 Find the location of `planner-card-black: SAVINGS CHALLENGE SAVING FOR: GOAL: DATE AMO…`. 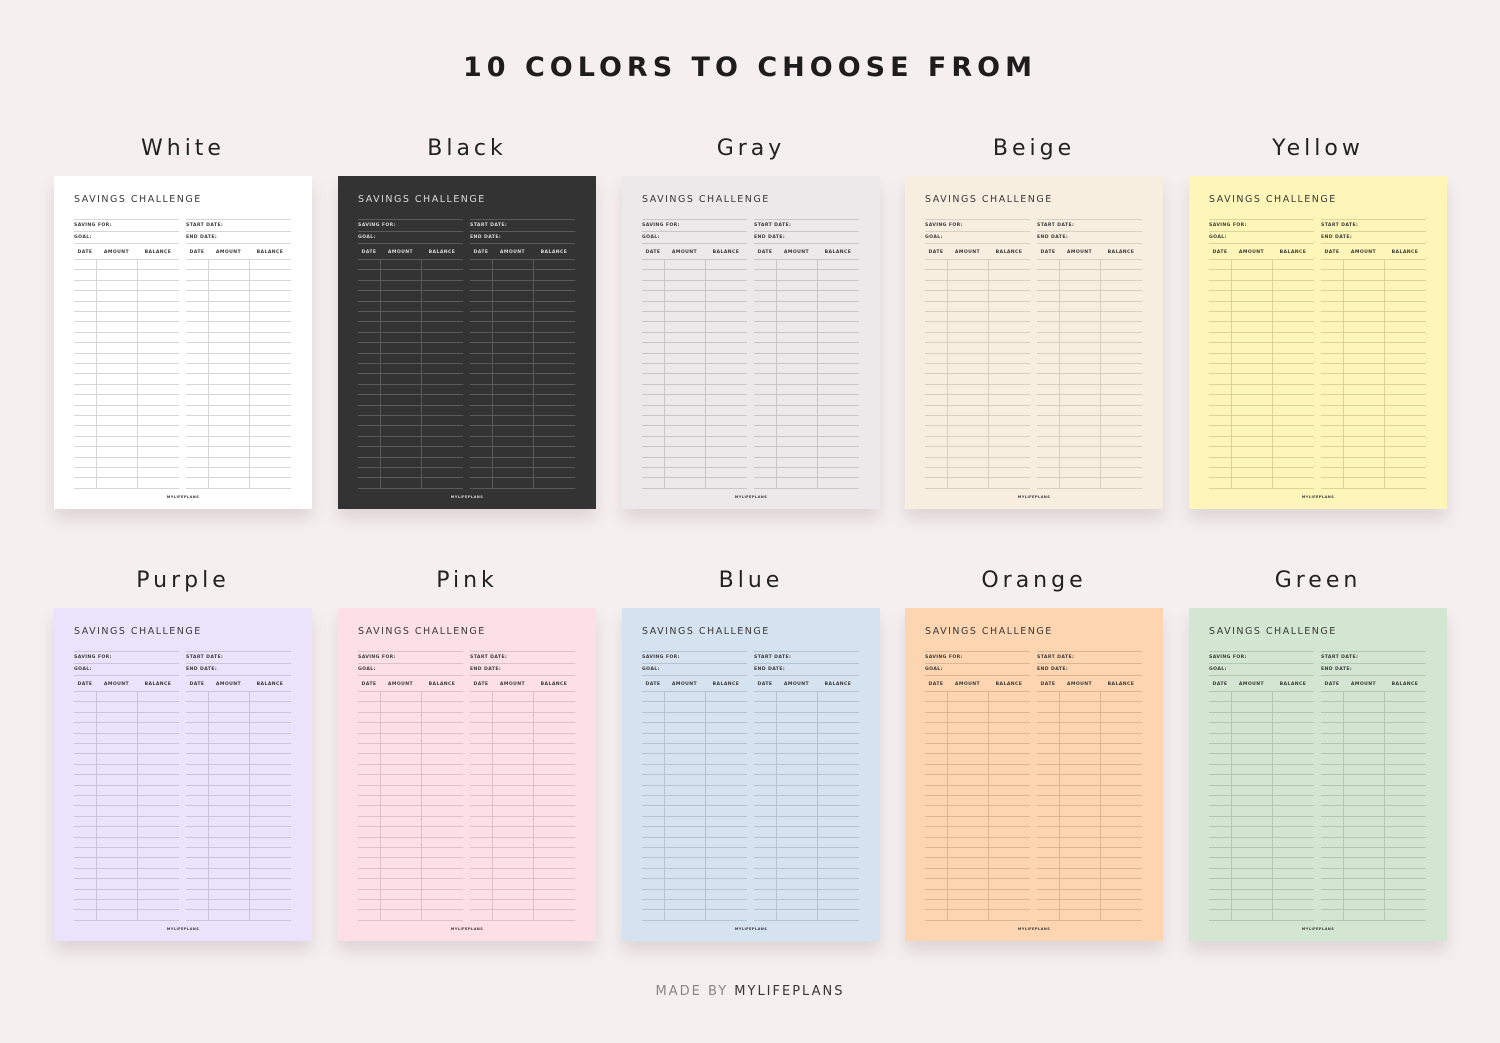

planner-card-black: SAVINGS CHALLENGE SAVING FOR: GOAL: DATE AMO… is located at coordinates (467, 342).